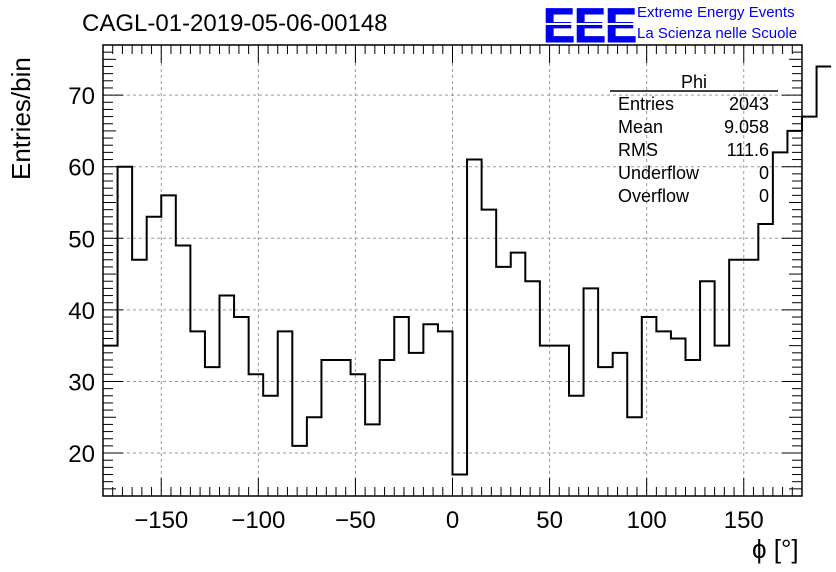 This screenshot has height=572, width=836. What do you see at coordinates (744, 520) in the screenshot?
I see `x-tick-label: 150` at bounding box center [744, 520].